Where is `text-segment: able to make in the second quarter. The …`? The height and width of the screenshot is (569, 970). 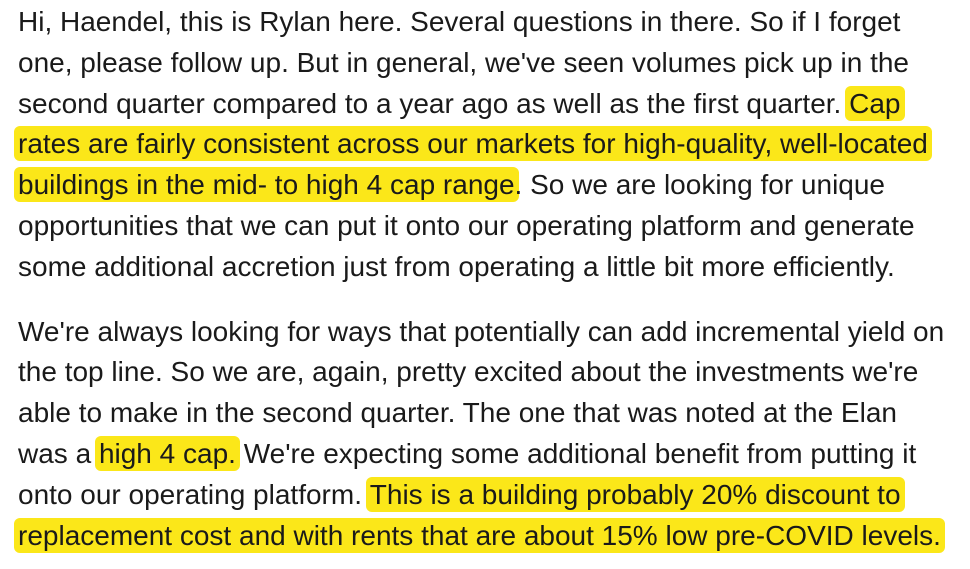 text-segment: able to make in the second quarter. The … is located at coordinates (457, 413).